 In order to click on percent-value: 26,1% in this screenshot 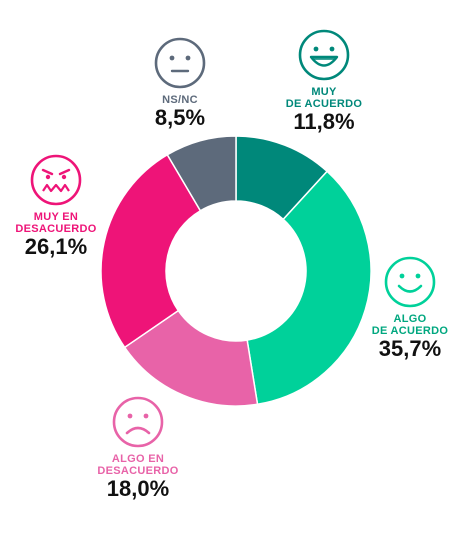, I will do `click(56, 246)`.